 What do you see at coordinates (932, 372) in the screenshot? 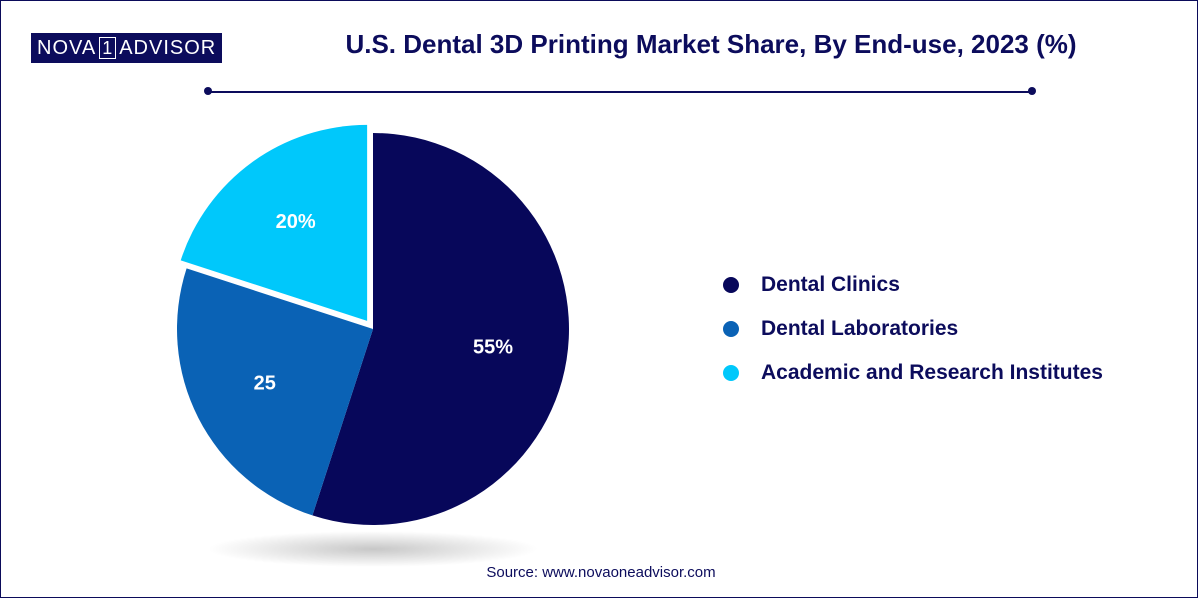
I see `legend-label: Academic and Research Institutes` at bounding box center [932, 372].